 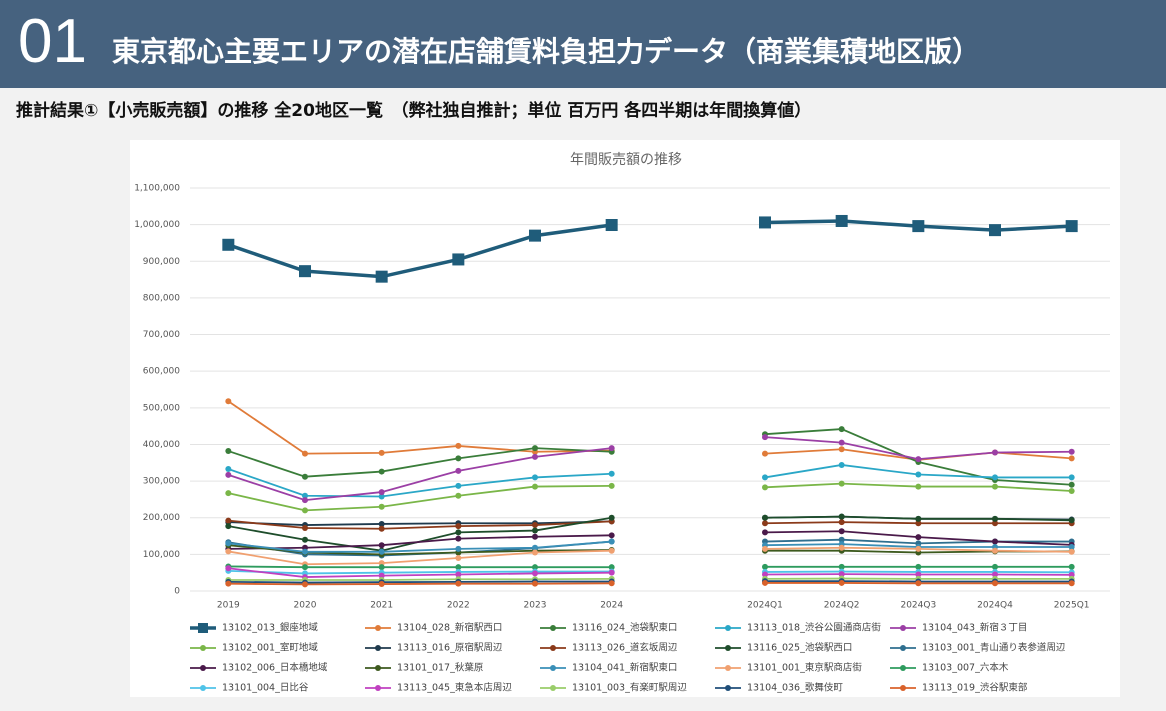 I want to click on x-tick-label: 2024, so click(x=611, y=606).